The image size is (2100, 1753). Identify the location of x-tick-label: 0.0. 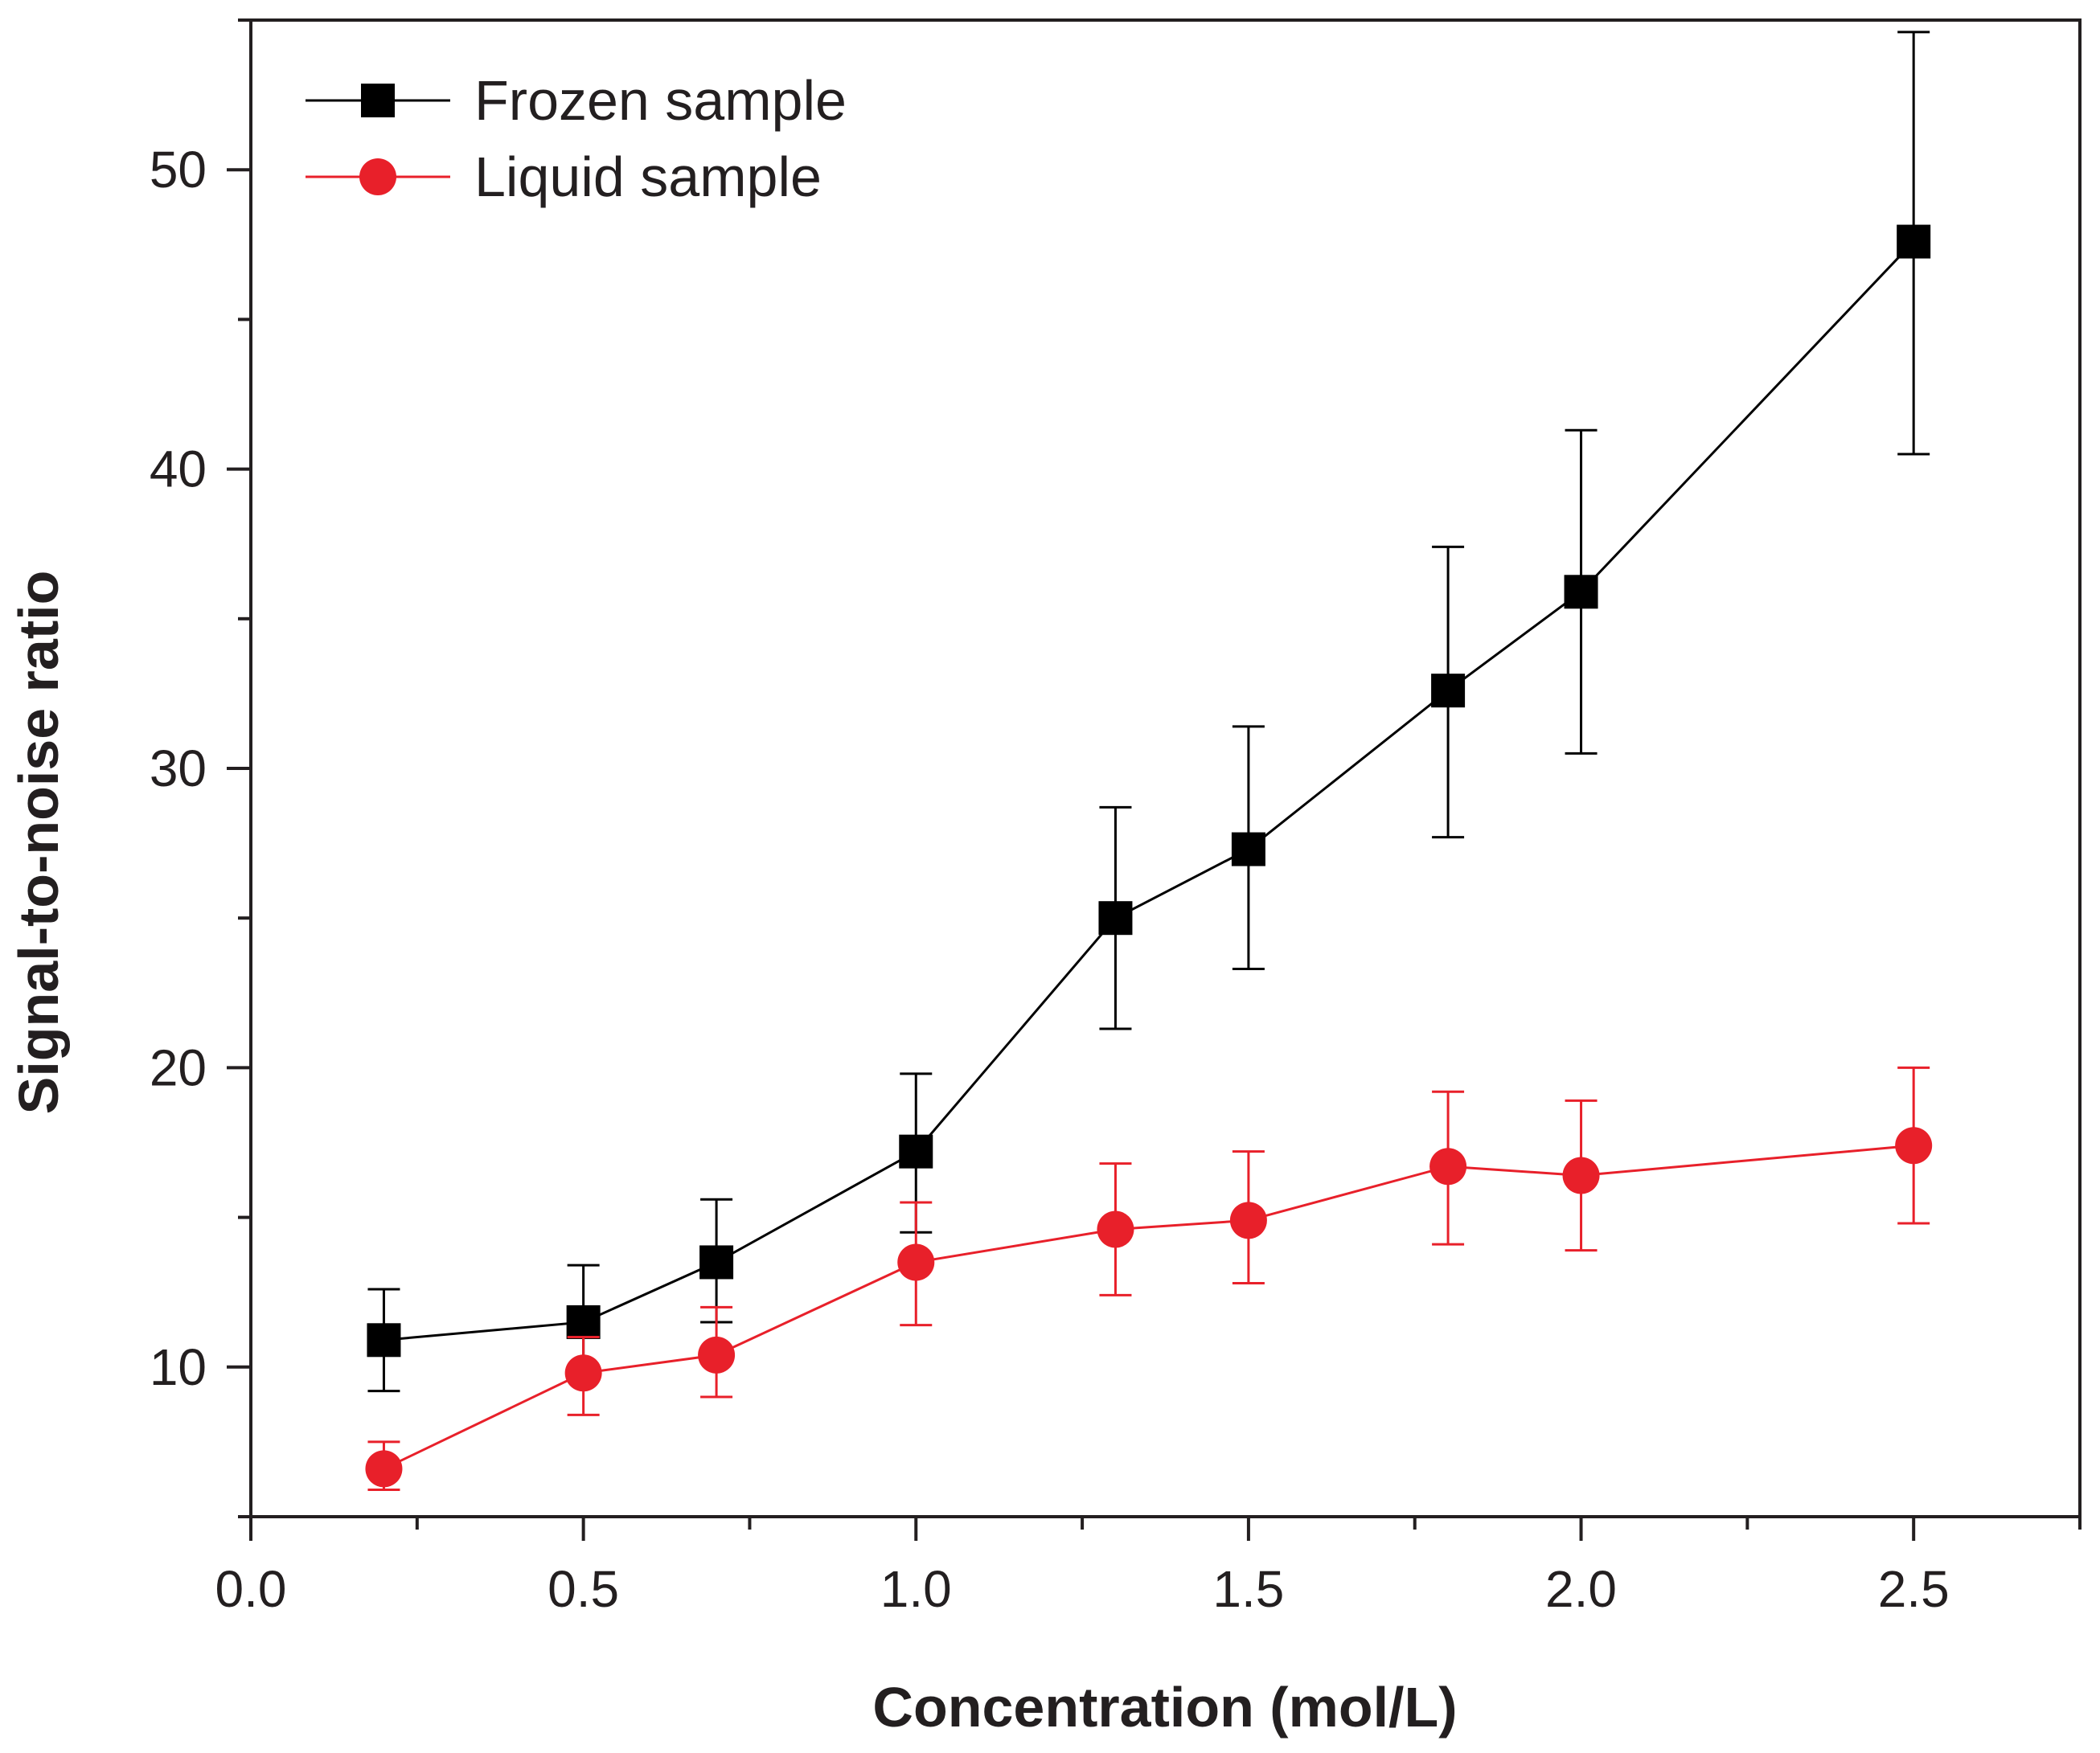
(251, 1589).